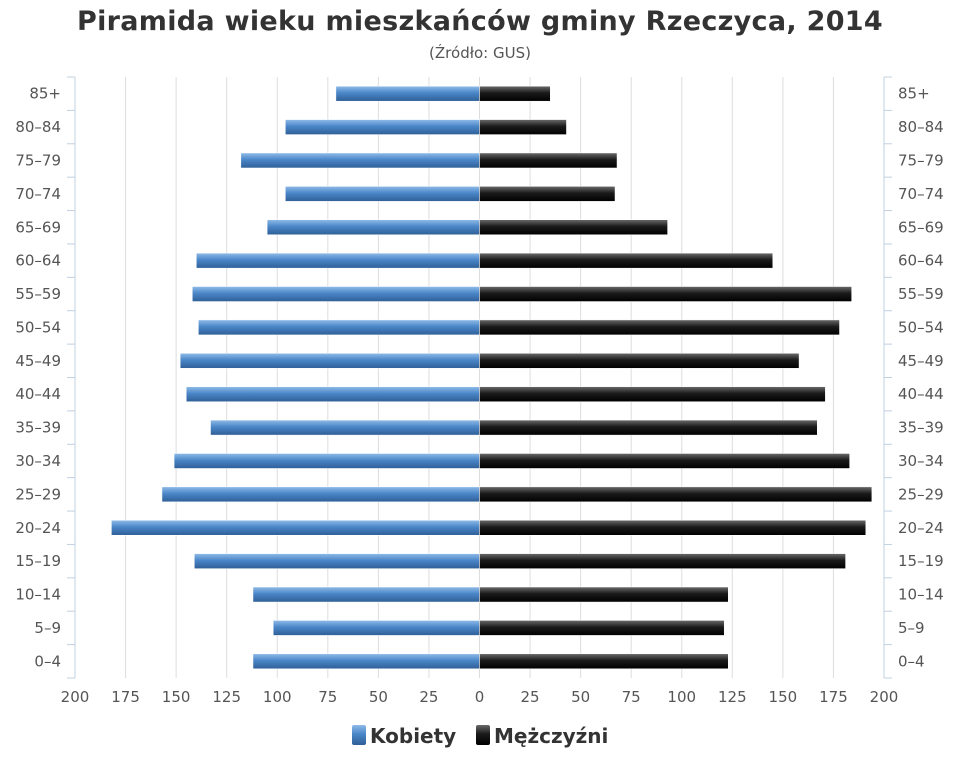 The height and width of the screenshot is (768, 960). What do you see at coordinates (38, 294) in the screenshot?
I see `category-label-left: 55–59` at bounding box center [38, 294].